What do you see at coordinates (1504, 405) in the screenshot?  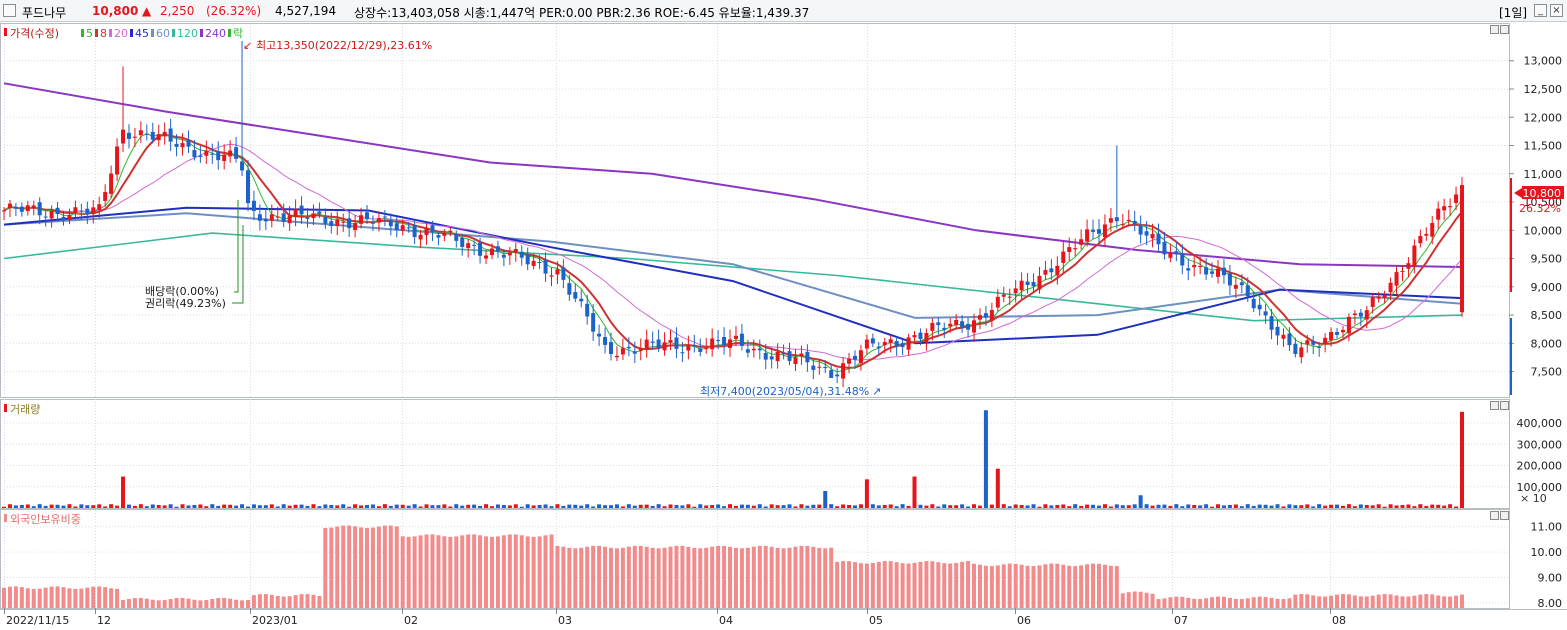 I see `volume-panel-close-icon` at bounding box center [1504, 405].